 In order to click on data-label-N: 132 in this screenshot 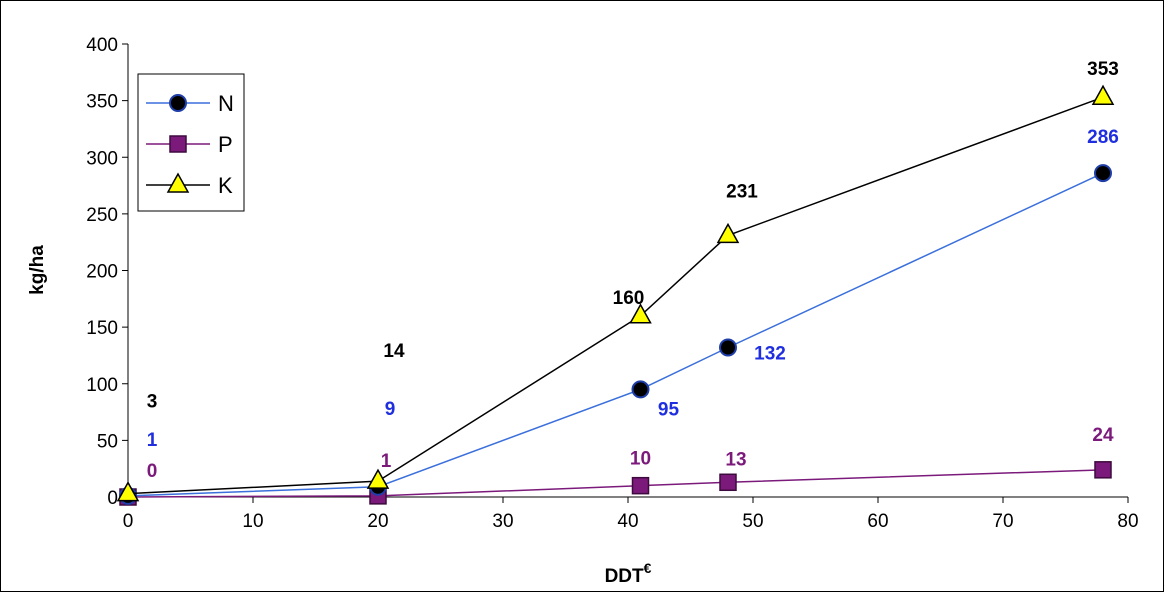, I will do `click(770, 354)`.